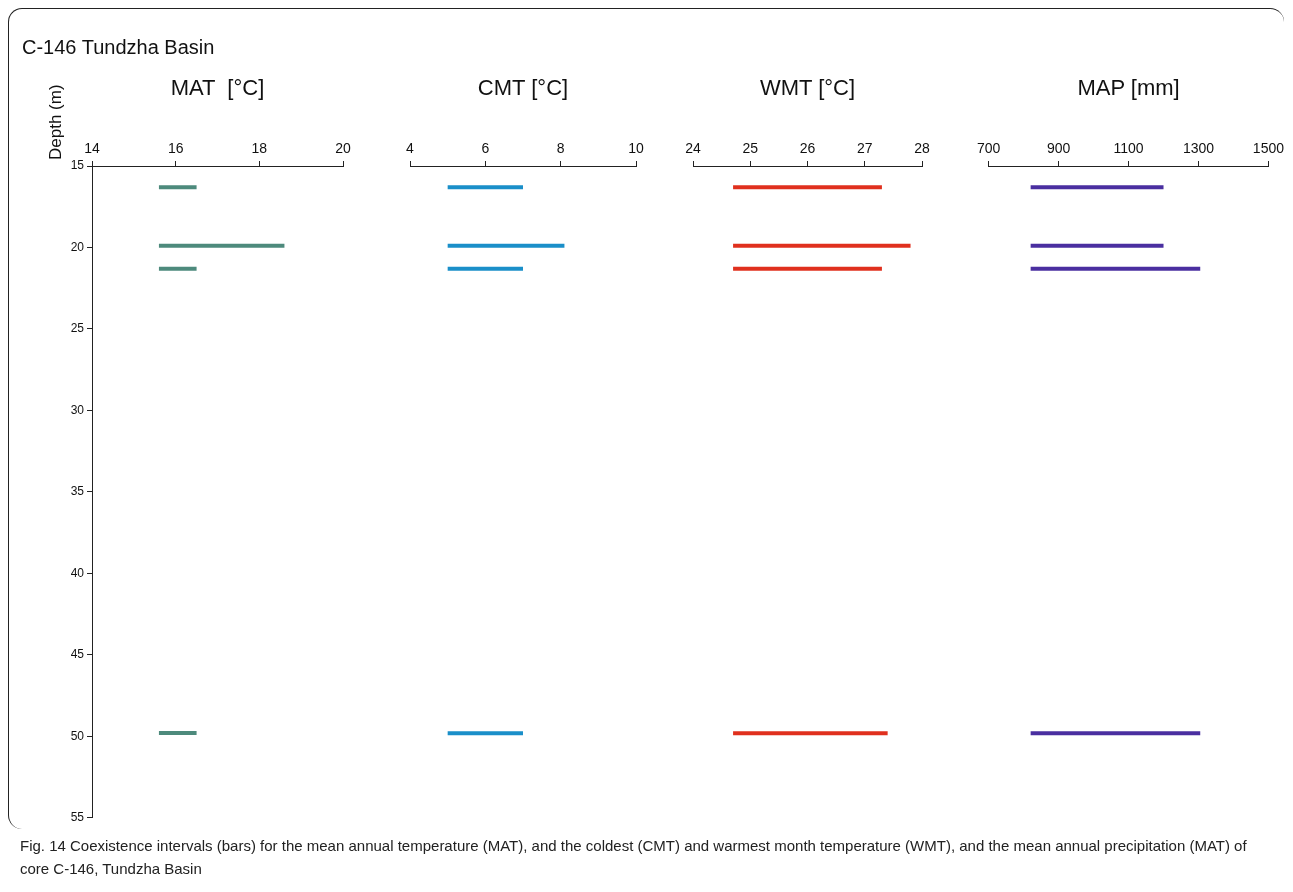 This screenshot has width=1293, height=892. I want to click on x-tick-label: 28, so click(922, 148).